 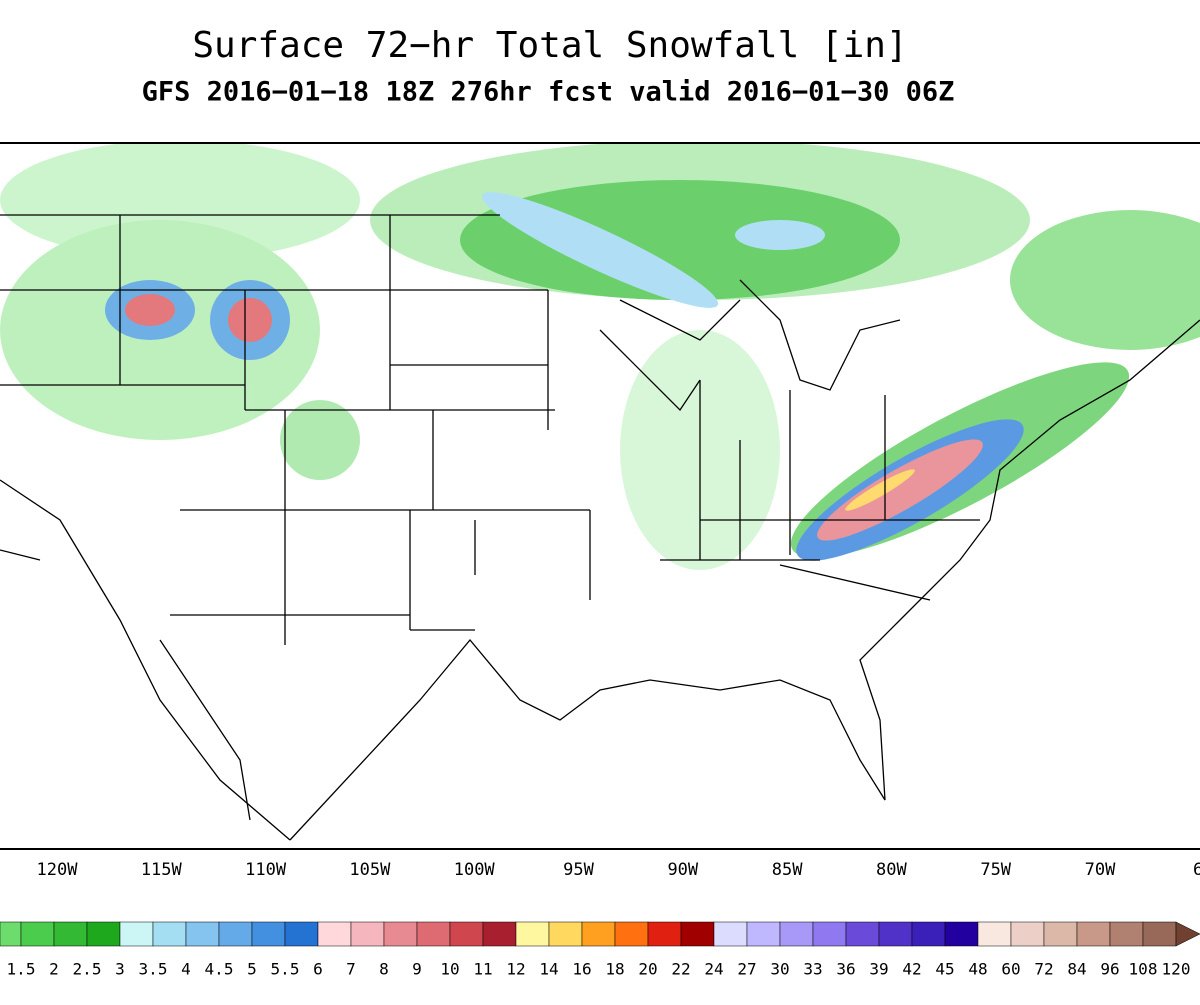 What do you see at coordinates (1176, 969) in the screenshot?
I see `colorbar-label: 120` at bounding box center [1176, 969].